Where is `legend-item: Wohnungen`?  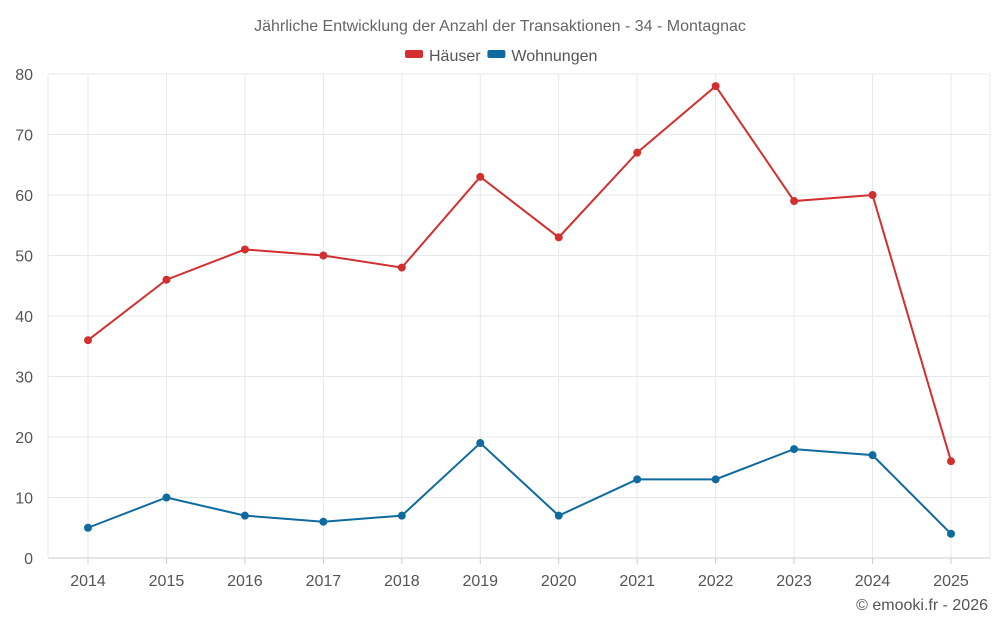 legend-item: Wohnungen is located at coordinates (542, 56).